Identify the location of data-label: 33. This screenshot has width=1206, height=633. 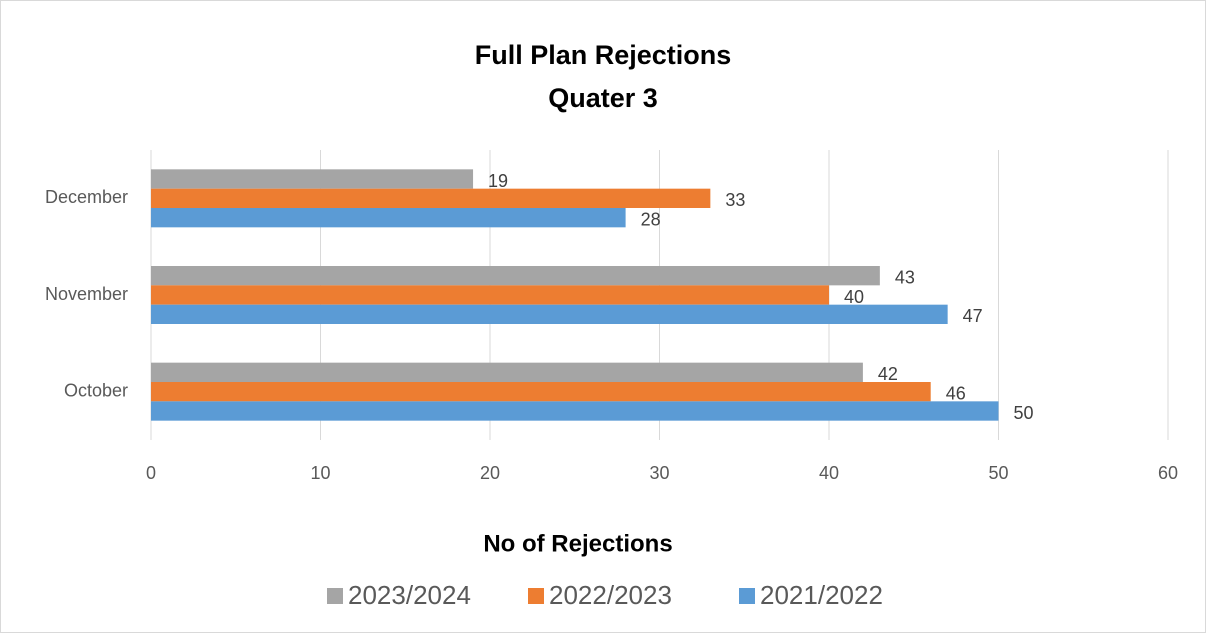
(735, 200).